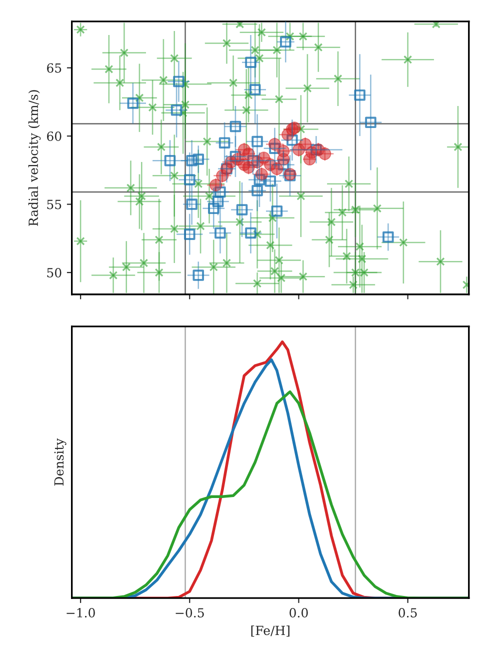 The image size is (492, 669). What do you see at coordinates (54, 205) in the screenshot?
I see `y-tick-label: 55` at bounding box center [54, 205].